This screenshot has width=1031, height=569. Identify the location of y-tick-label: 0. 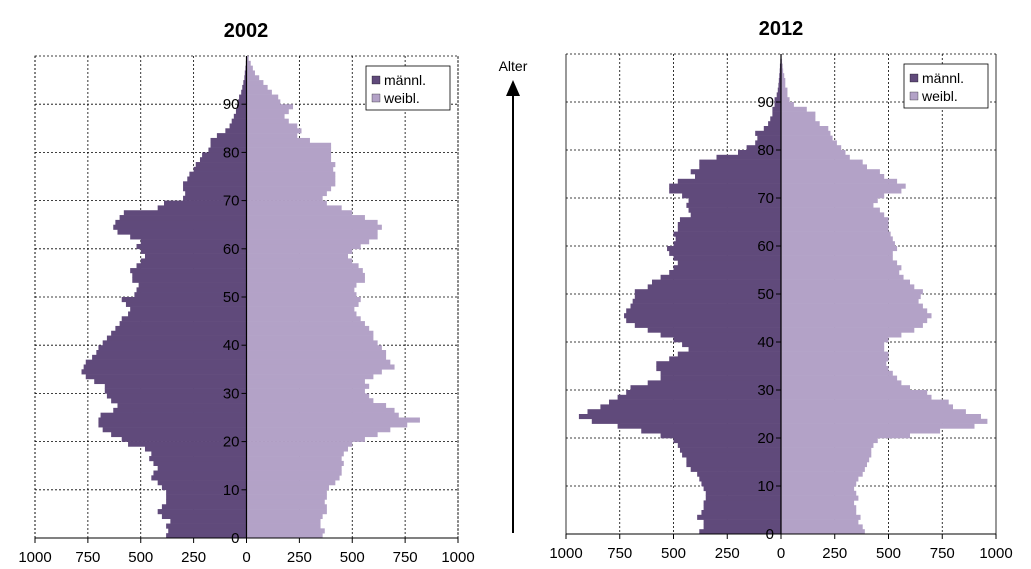
(770, 534).